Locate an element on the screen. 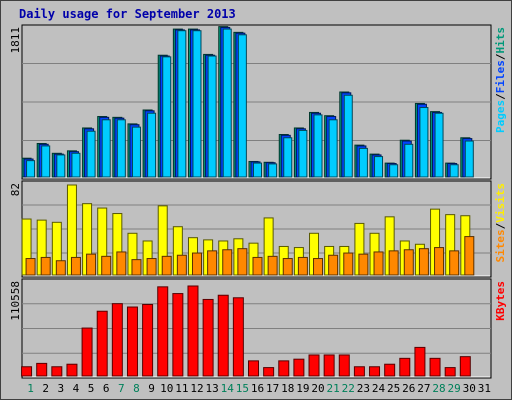 The width and height of the screenshot is (512, 400). axis-label-part: Files is located at coordinates (500, 76).